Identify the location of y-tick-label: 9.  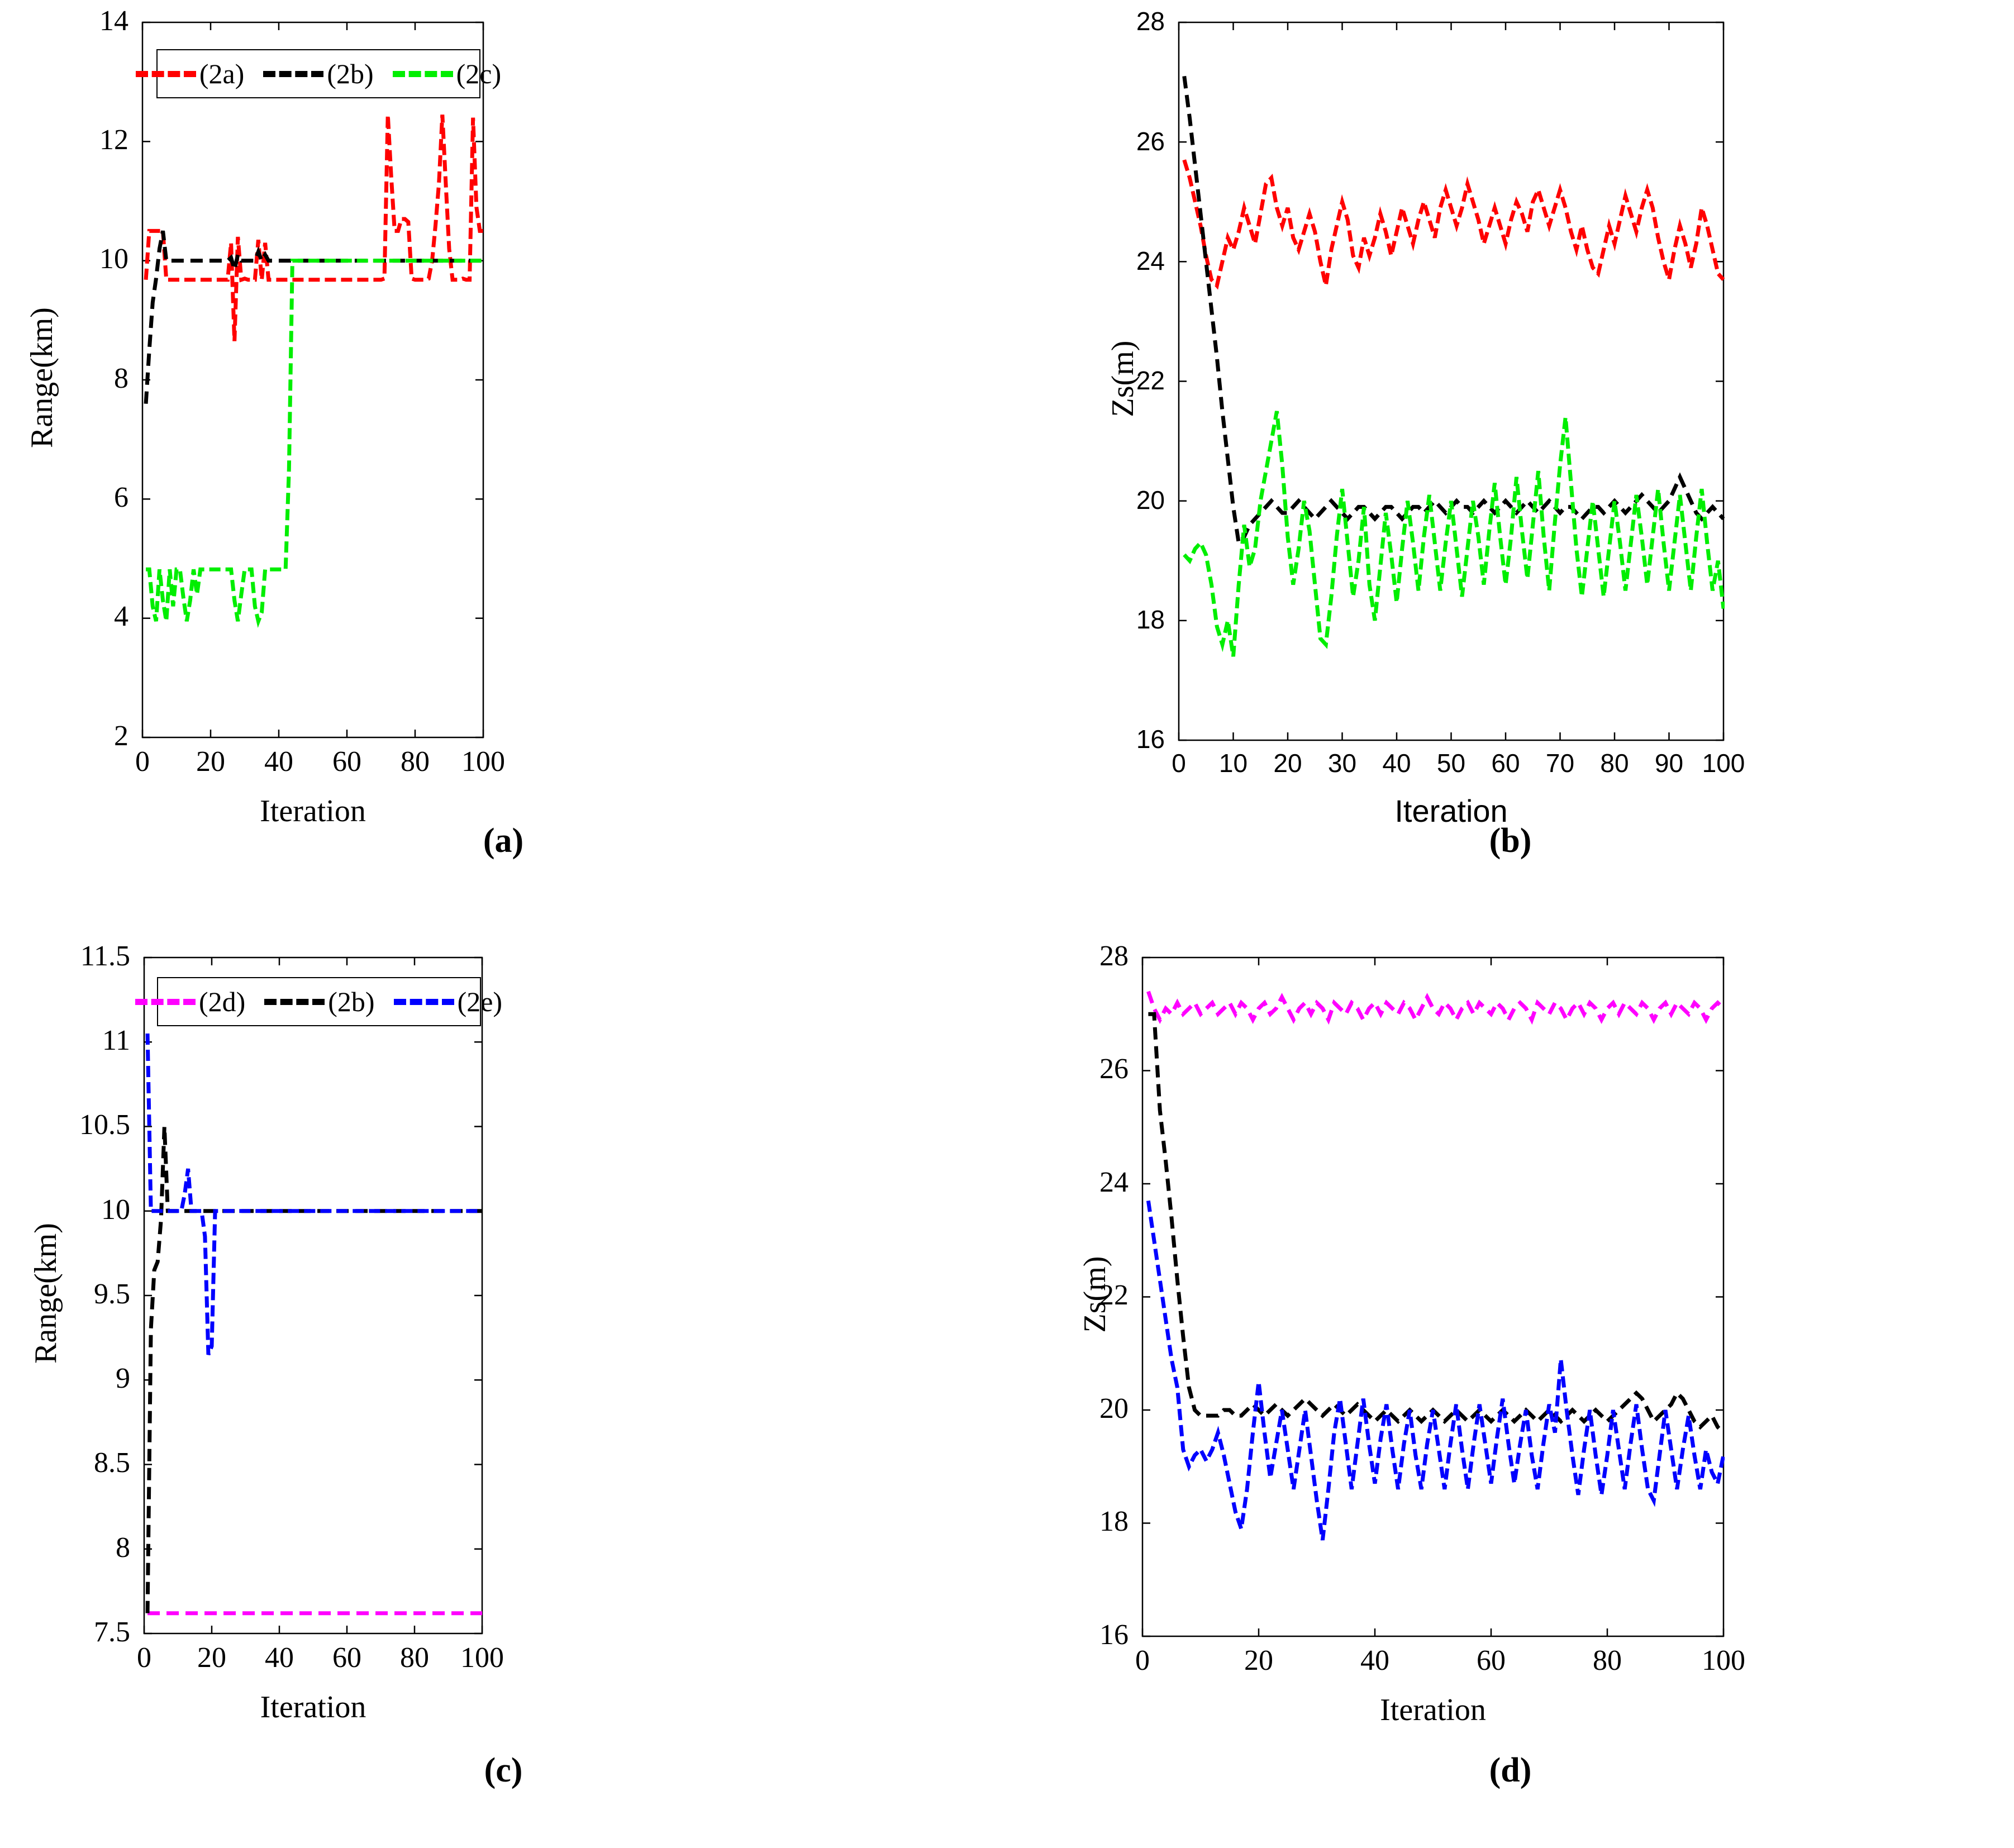
(123, 1378).